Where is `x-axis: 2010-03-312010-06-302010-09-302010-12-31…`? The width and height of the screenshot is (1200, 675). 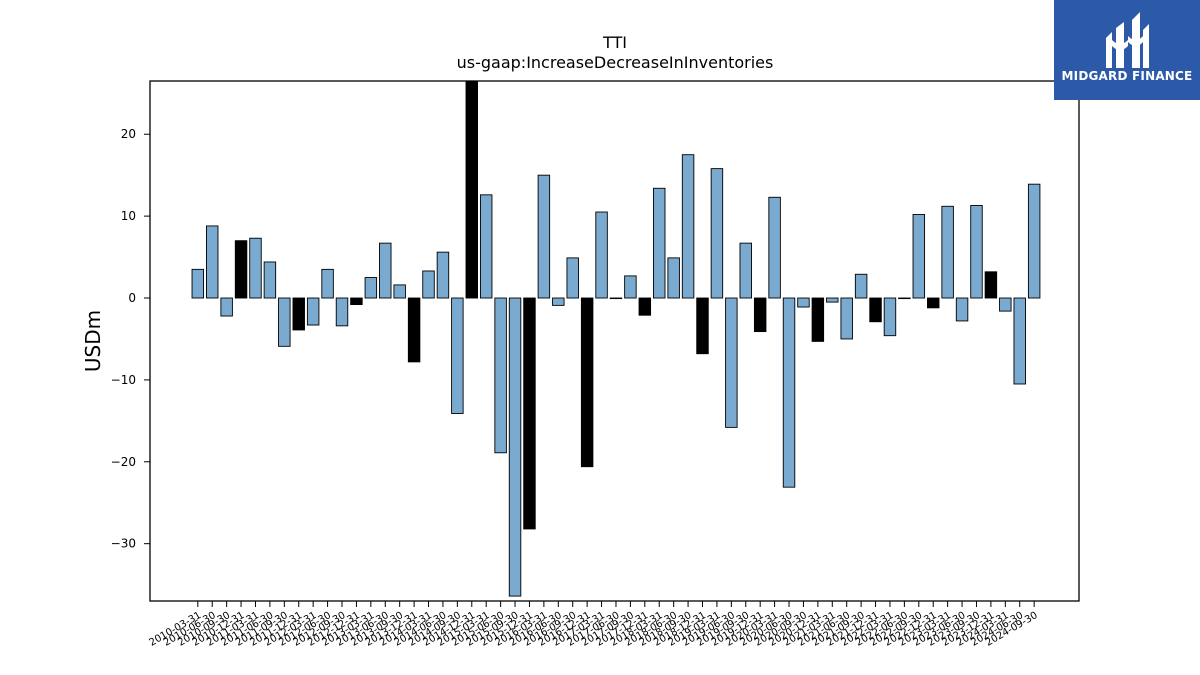
x-axis: 2010-03-312010-06-302010-09-302010-12-31… is located at coordinates (593, 625).